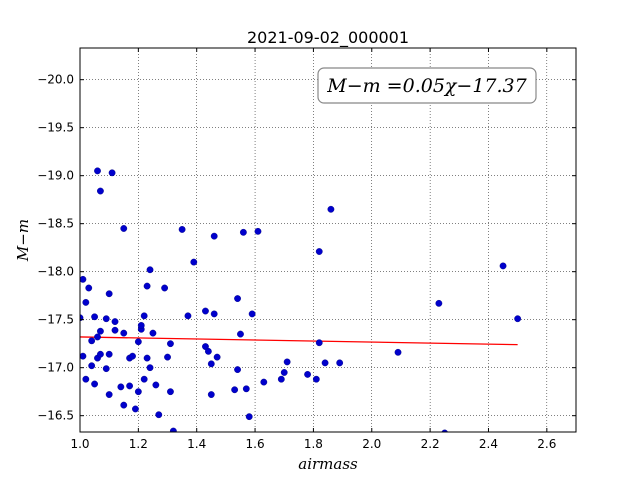 Image resolution: width=640 pixels, height=480 pixels. I want to click on x-tick-label: 1.6, so click(255, 444).